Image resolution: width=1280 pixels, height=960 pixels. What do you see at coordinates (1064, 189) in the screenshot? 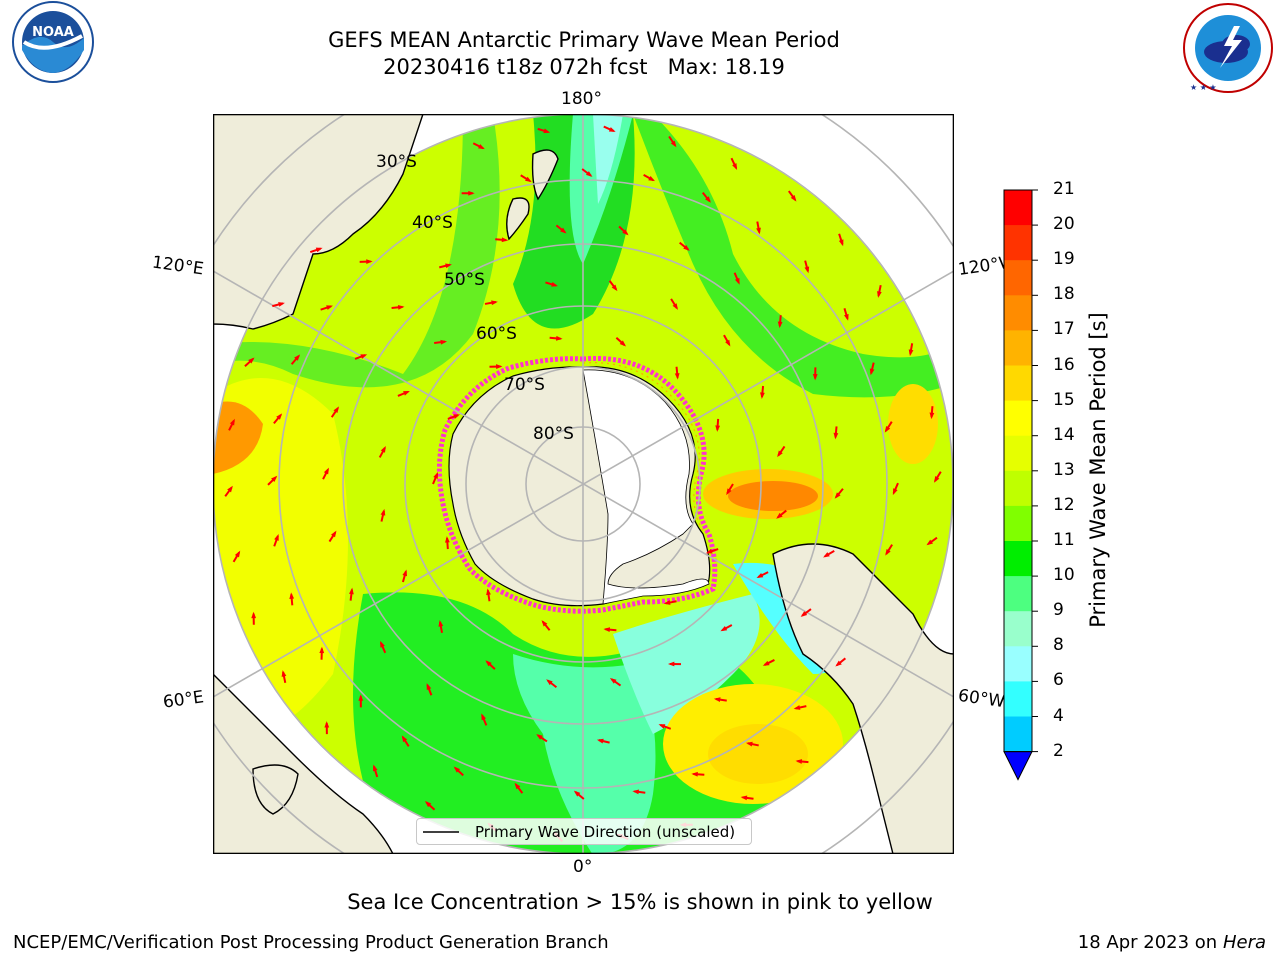
I see `colorbar-tick-label: 21` at bounding box center [1064, 189].